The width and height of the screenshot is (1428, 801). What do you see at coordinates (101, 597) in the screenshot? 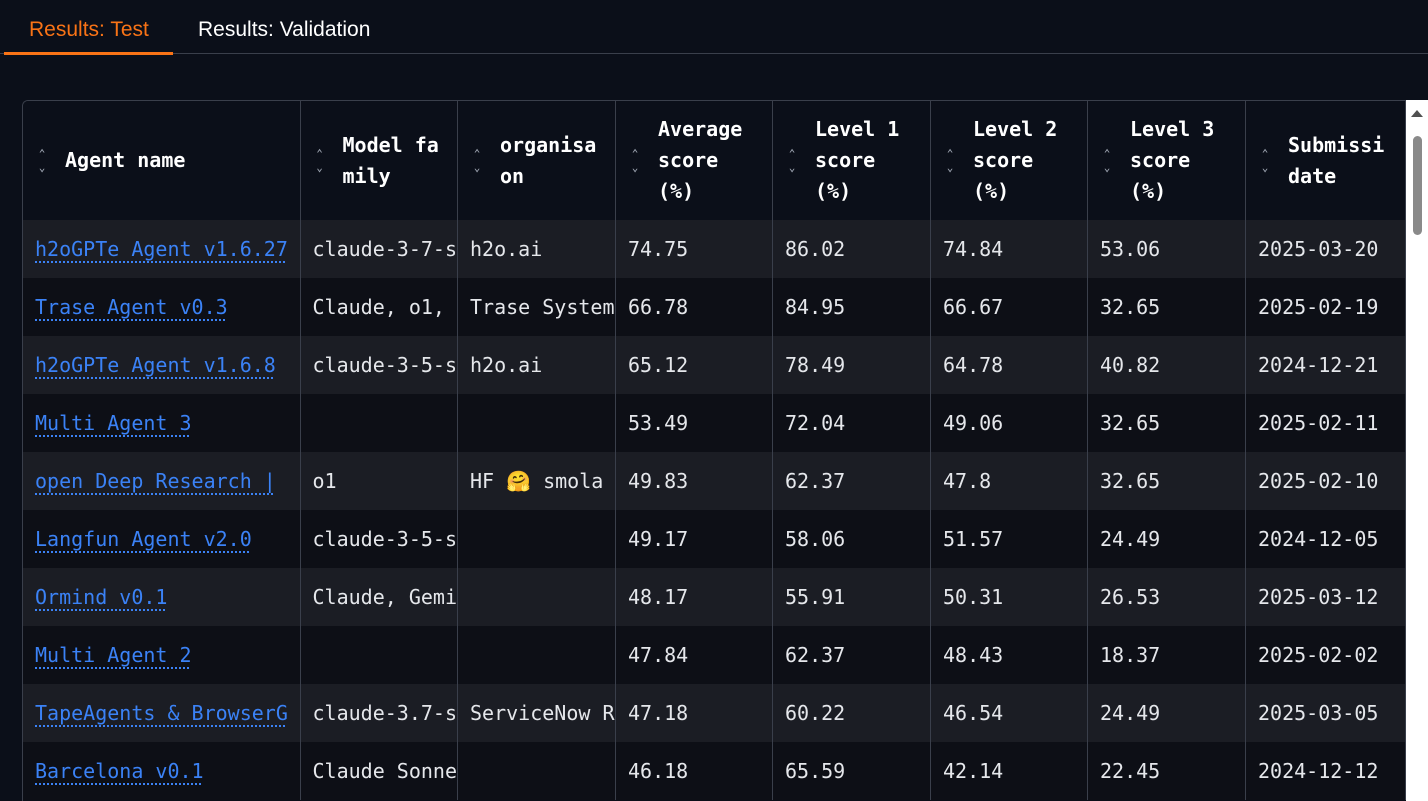
I see `agent-name-link: Ormind v0.1` at bounding box center [101, 597].